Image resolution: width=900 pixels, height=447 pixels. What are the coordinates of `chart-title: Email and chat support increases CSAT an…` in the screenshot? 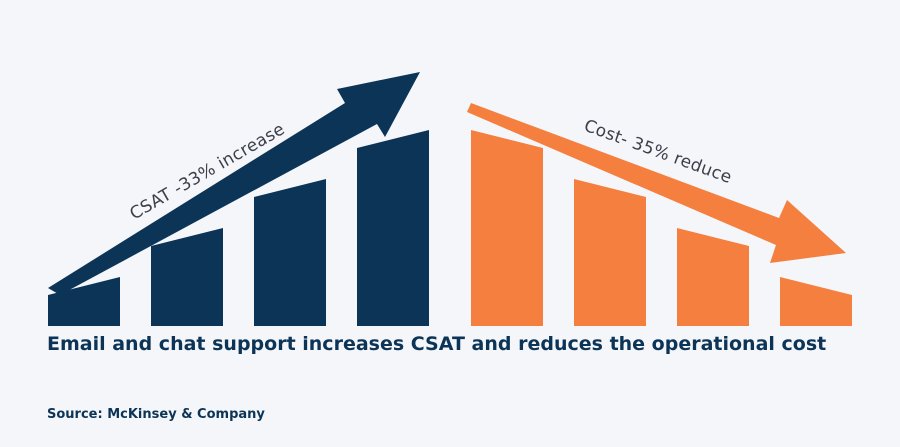 It's located at (437, 344).